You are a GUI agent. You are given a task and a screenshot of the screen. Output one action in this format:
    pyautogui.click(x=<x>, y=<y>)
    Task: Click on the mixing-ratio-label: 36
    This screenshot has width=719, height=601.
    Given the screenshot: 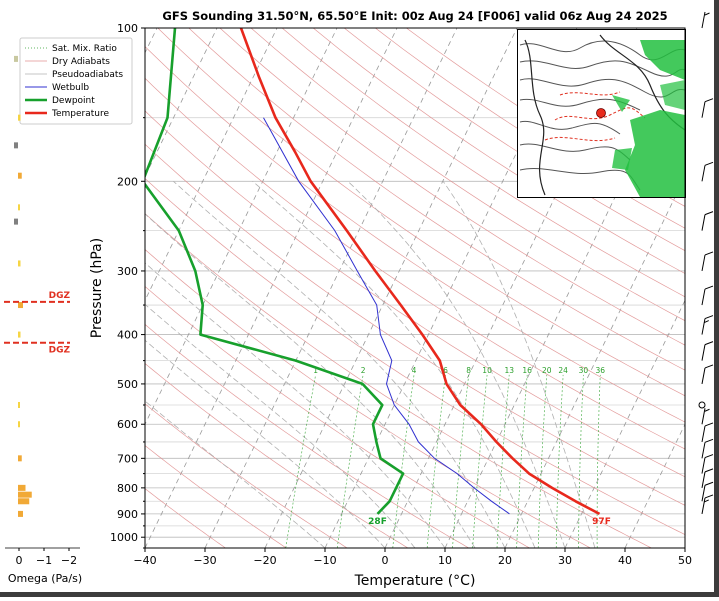 What is the action you would take?
    pyautogui.click(x=600, y=370)
    